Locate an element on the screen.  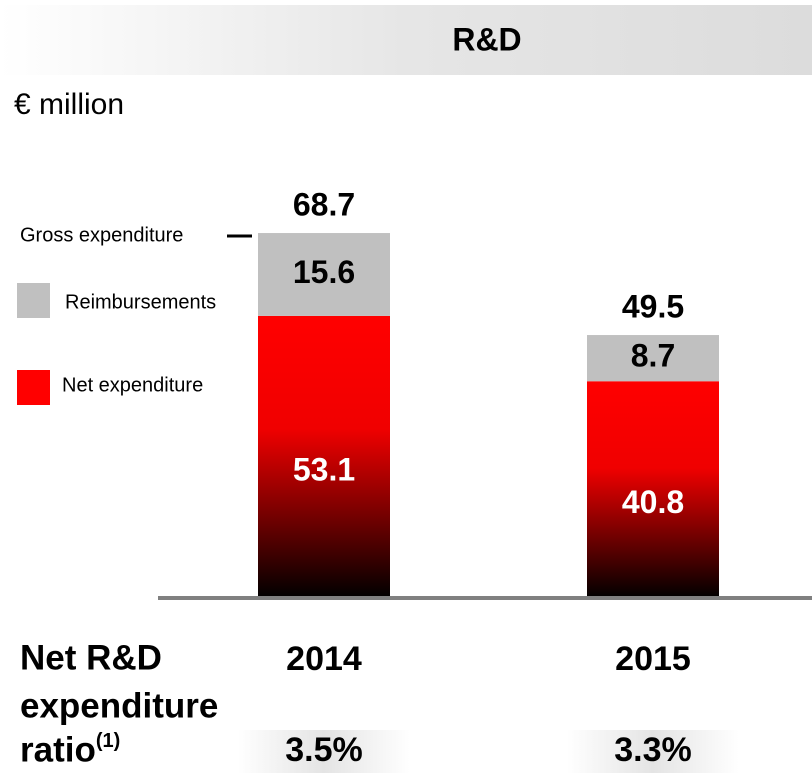
total-label: 68.7 is located at coordinates (324, 204).